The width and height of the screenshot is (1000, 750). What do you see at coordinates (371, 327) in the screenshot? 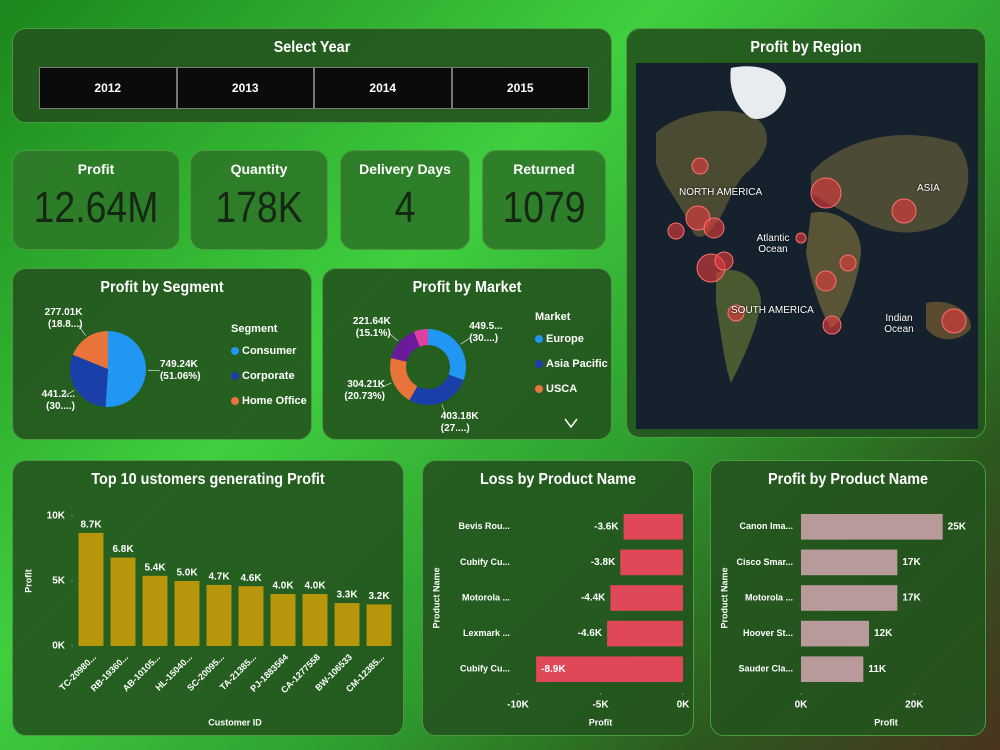
I see `data-label: 221.64K (15.1%)` at bounding box center [371, 327].